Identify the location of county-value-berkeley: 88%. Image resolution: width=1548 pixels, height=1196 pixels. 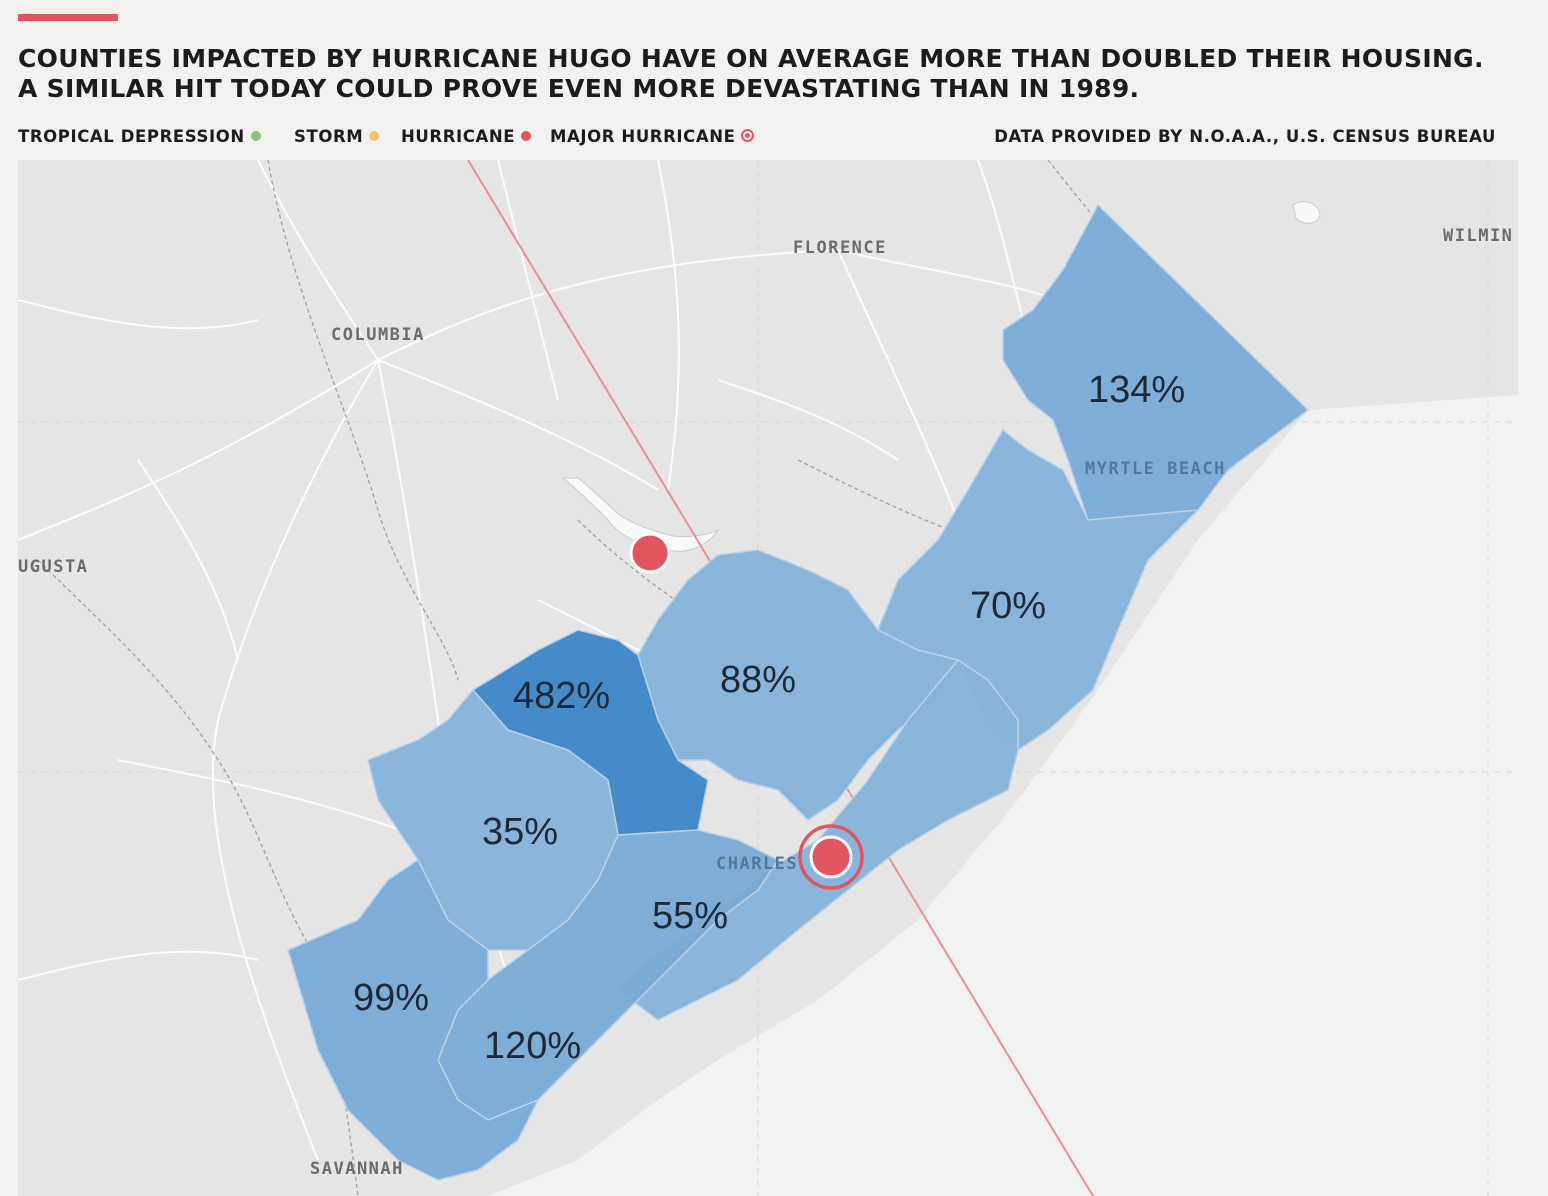
(758, 680).